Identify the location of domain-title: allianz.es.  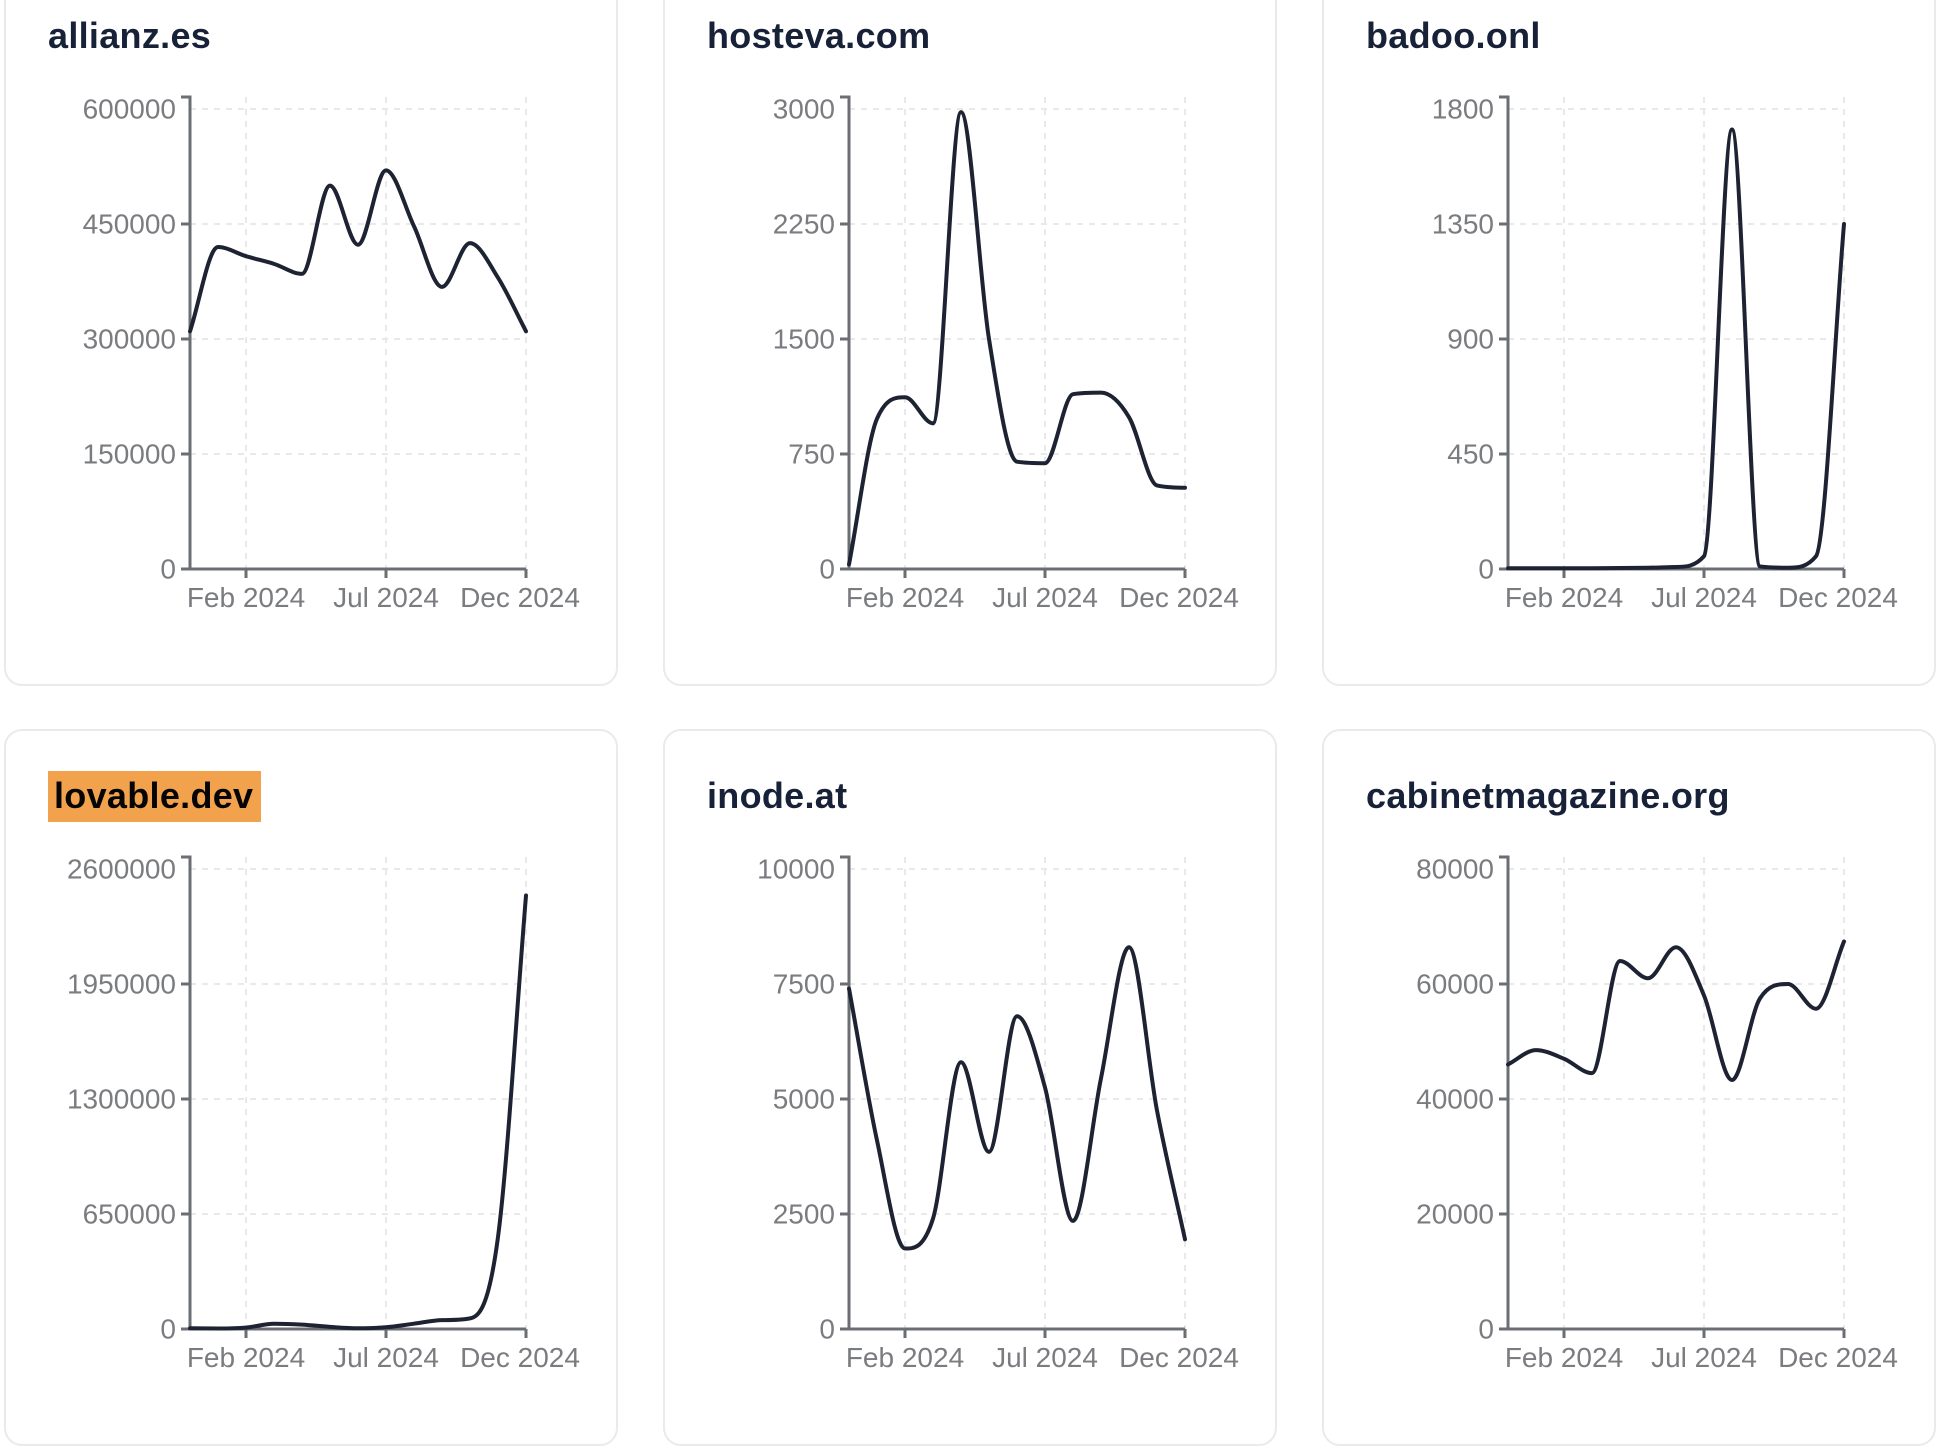
(129, 35).